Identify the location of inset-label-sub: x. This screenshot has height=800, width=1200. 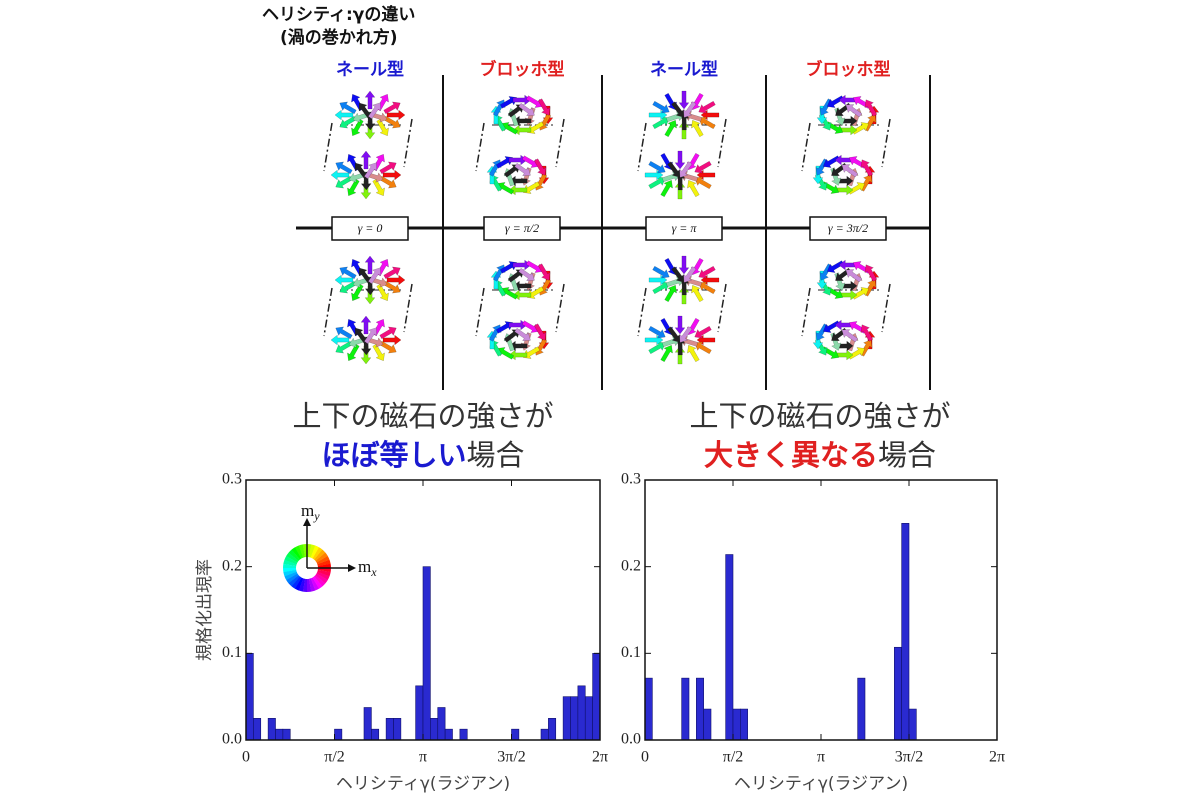
(373, 572).